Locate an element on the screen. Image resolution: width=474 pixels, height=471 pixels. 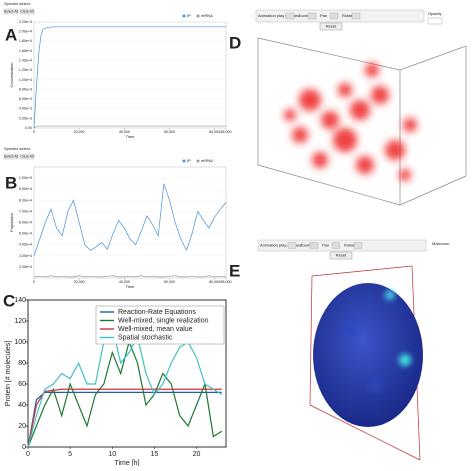
panel-label: C is located at coordinates (9, 300).